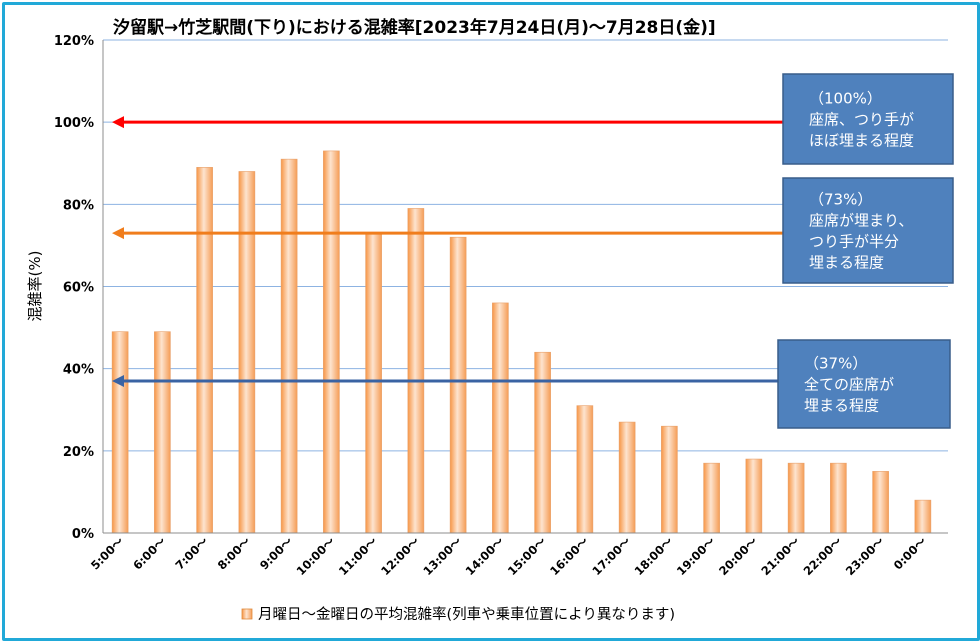 The height and width of the screenshot is (641, 980). What do you see at coordinates (83, 534) in the screenshot?
I see `y-tick-label: 0%` at bounding box center [83, 534].